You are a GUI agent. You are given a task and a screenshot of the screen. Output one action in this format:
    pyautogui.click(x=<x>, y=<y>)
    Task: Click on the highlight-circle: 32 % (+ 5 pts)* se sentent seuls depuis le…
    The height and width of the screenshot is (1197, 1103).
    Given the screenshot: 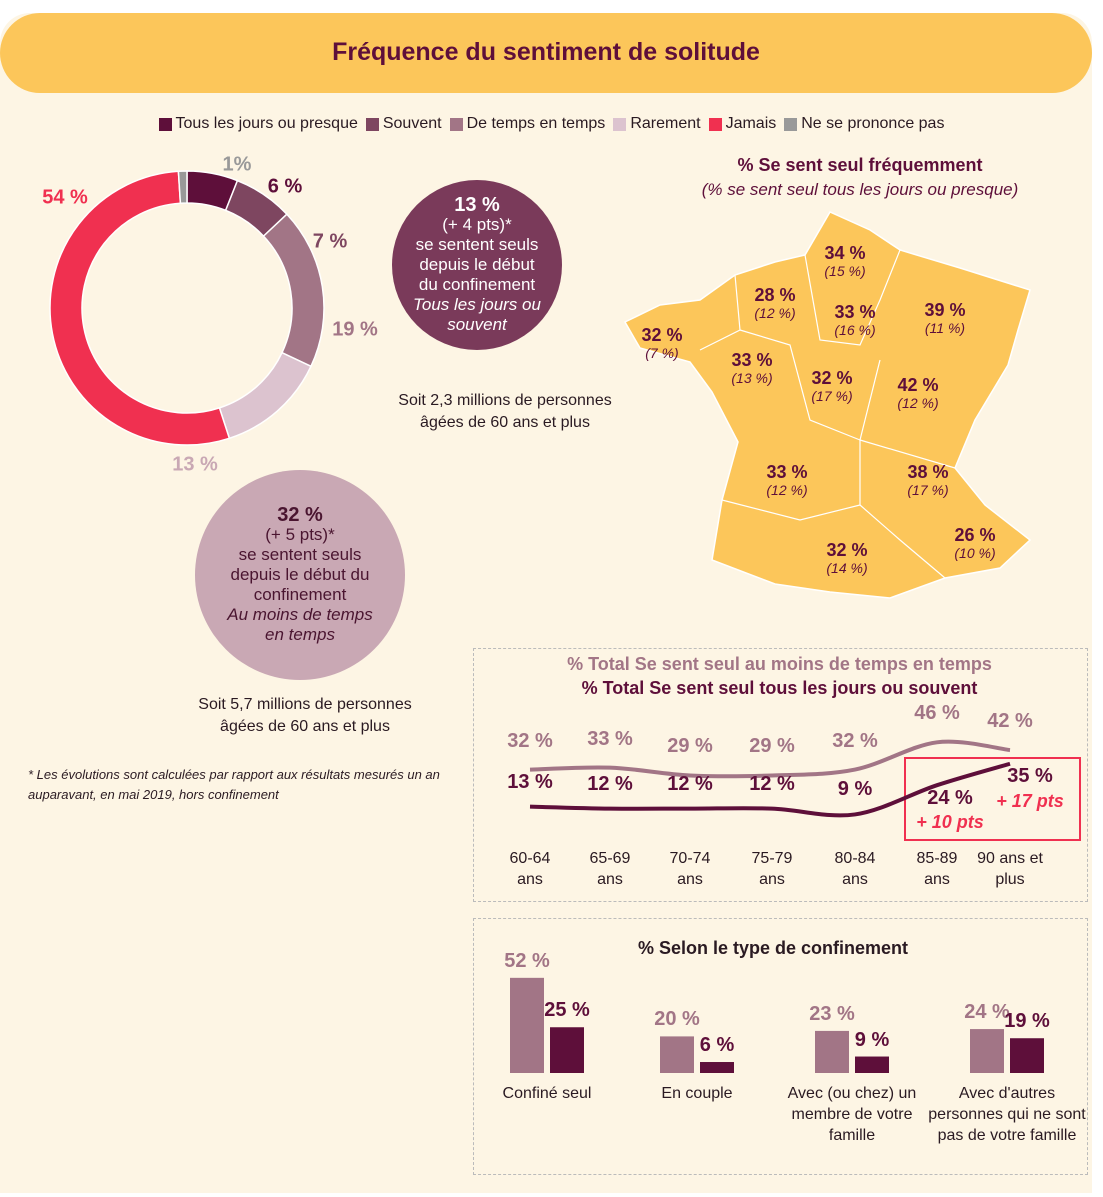 What is the action you would take?
    pyautogui.click(x=300, y=575)
    